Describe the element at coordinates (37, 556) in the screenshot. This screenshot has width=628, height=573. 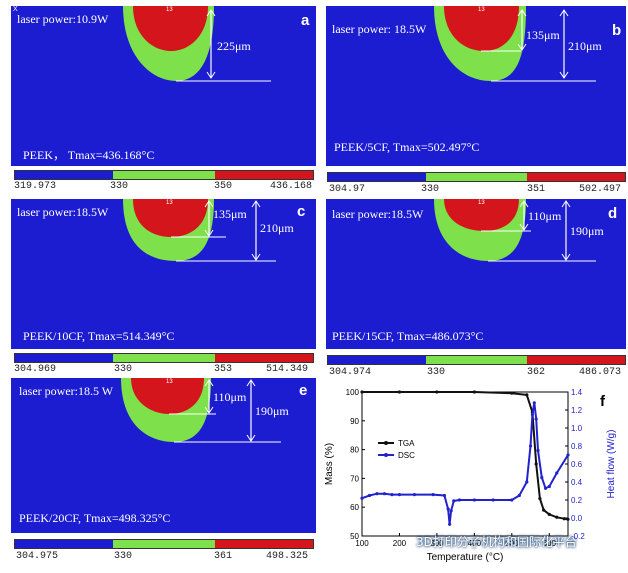
I see `tick-min: 304.975` at that location.